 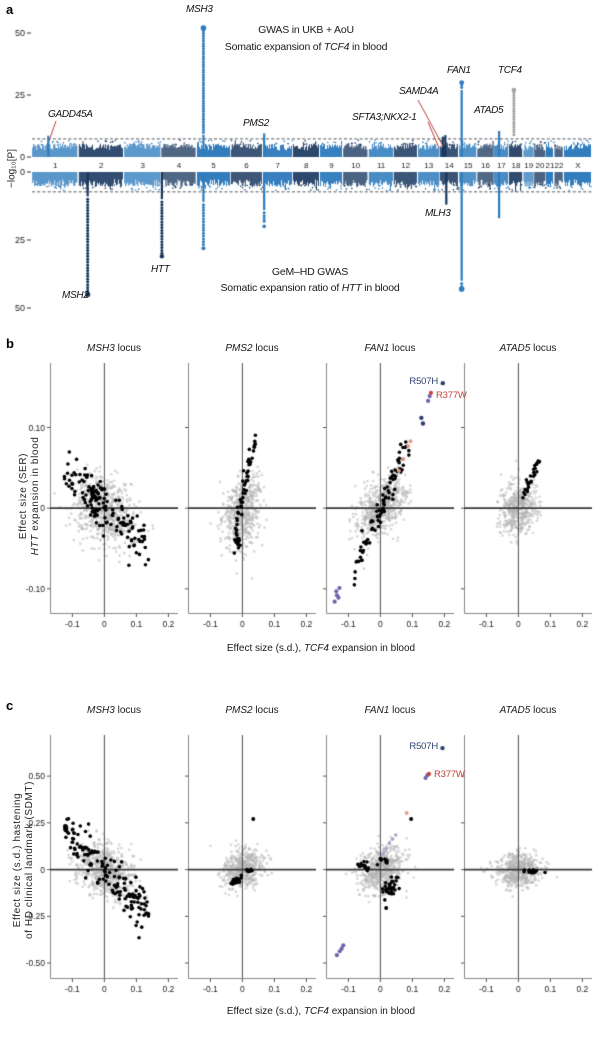 What do you see at coordinates (459, 70) in the screenshot?
I see `gene-label-fan1-top: FAN1` at bounding box center [459, 70].